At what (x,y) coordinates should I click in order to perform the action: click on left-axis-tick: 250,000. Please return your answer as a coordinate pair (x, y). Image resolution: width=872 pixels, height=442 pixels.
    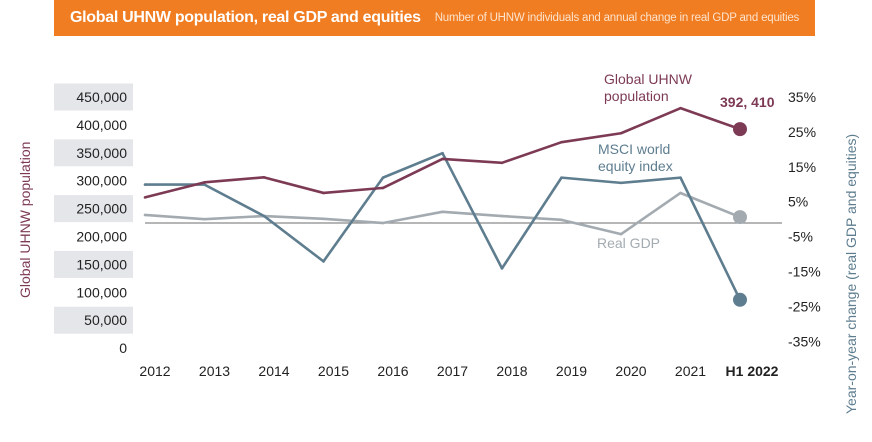
    Looking at the image, I should click on (101, 209).